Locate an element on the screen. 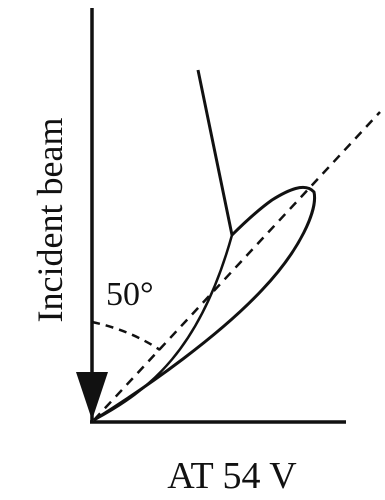 The width and height of the screenshot is (385, 500). incident-beam-arrowhead is located at coordinates (92, 396).